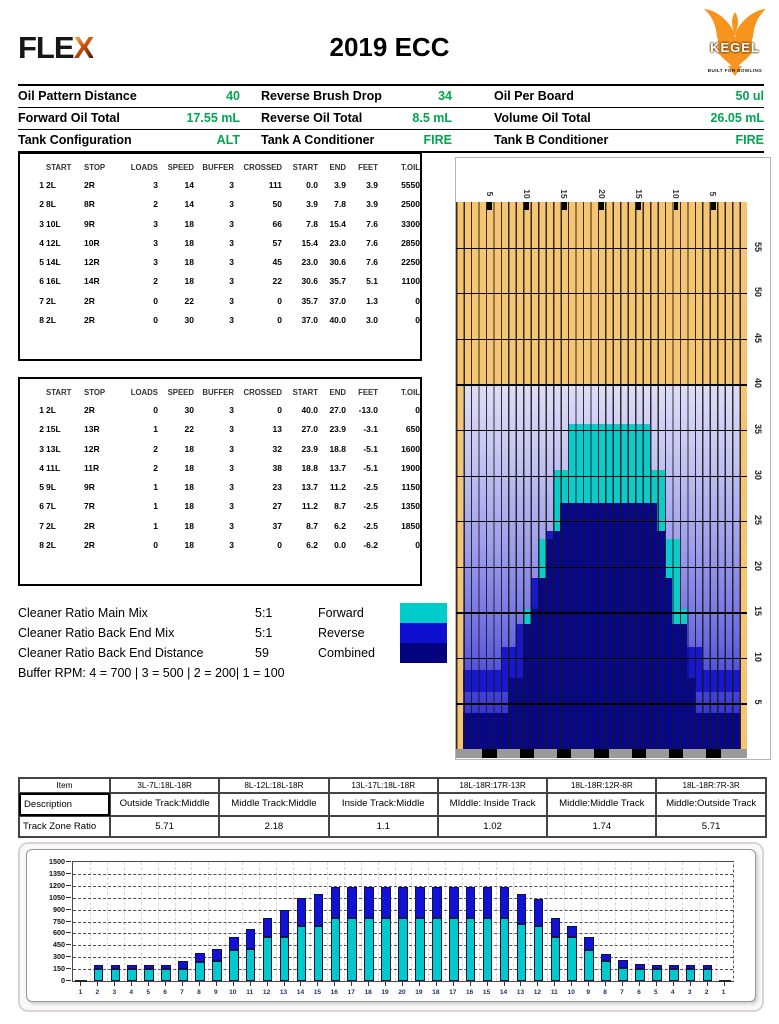 This screenshot has height=1024, width=779. I want to click on board-number-label: 10, so click(676, 194).